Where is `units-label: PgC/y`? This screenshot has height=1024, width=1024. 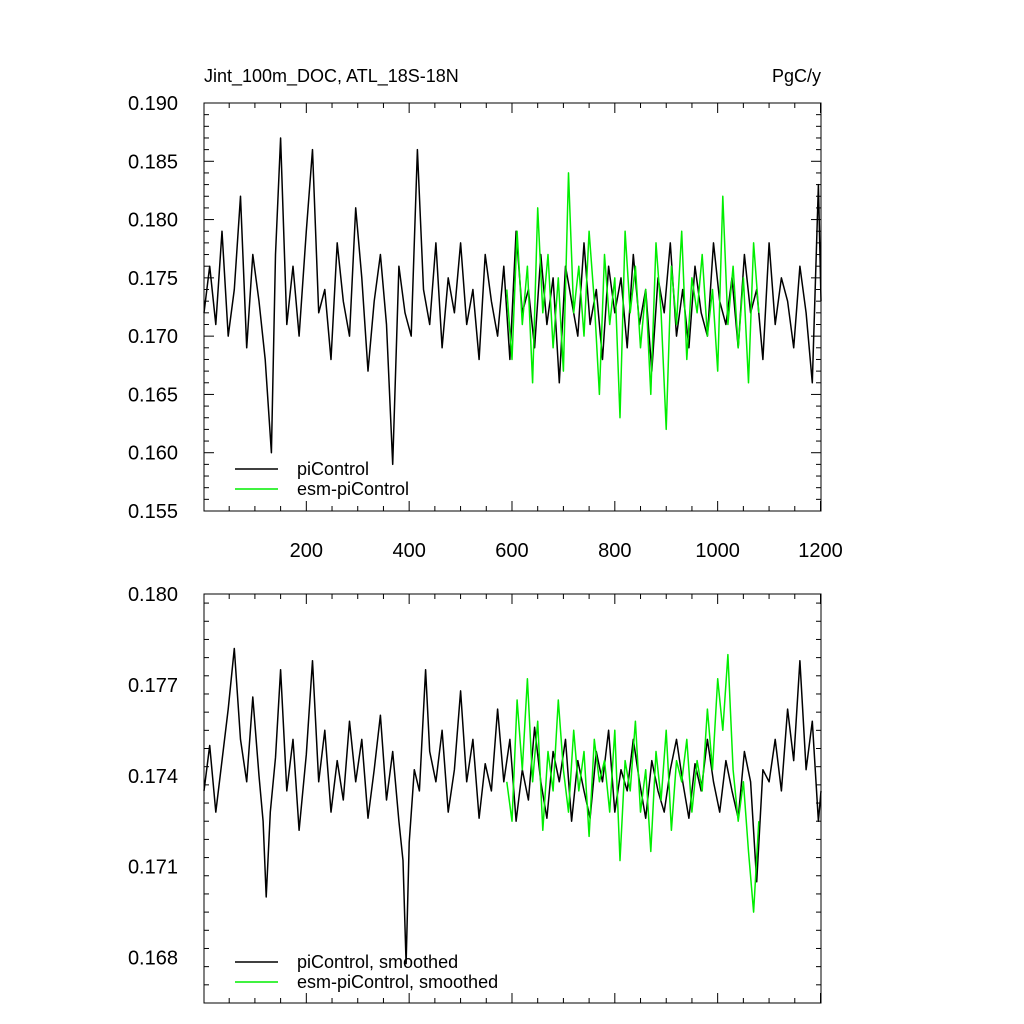
units-label: PgC/y is located at coordinates (796, 76).